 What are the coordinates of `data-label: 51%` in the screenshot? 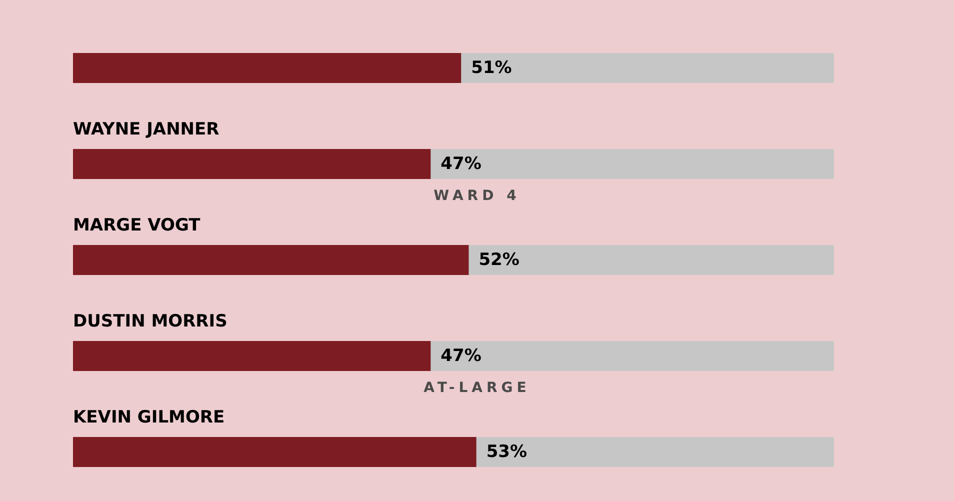 It's located at (491, 68).